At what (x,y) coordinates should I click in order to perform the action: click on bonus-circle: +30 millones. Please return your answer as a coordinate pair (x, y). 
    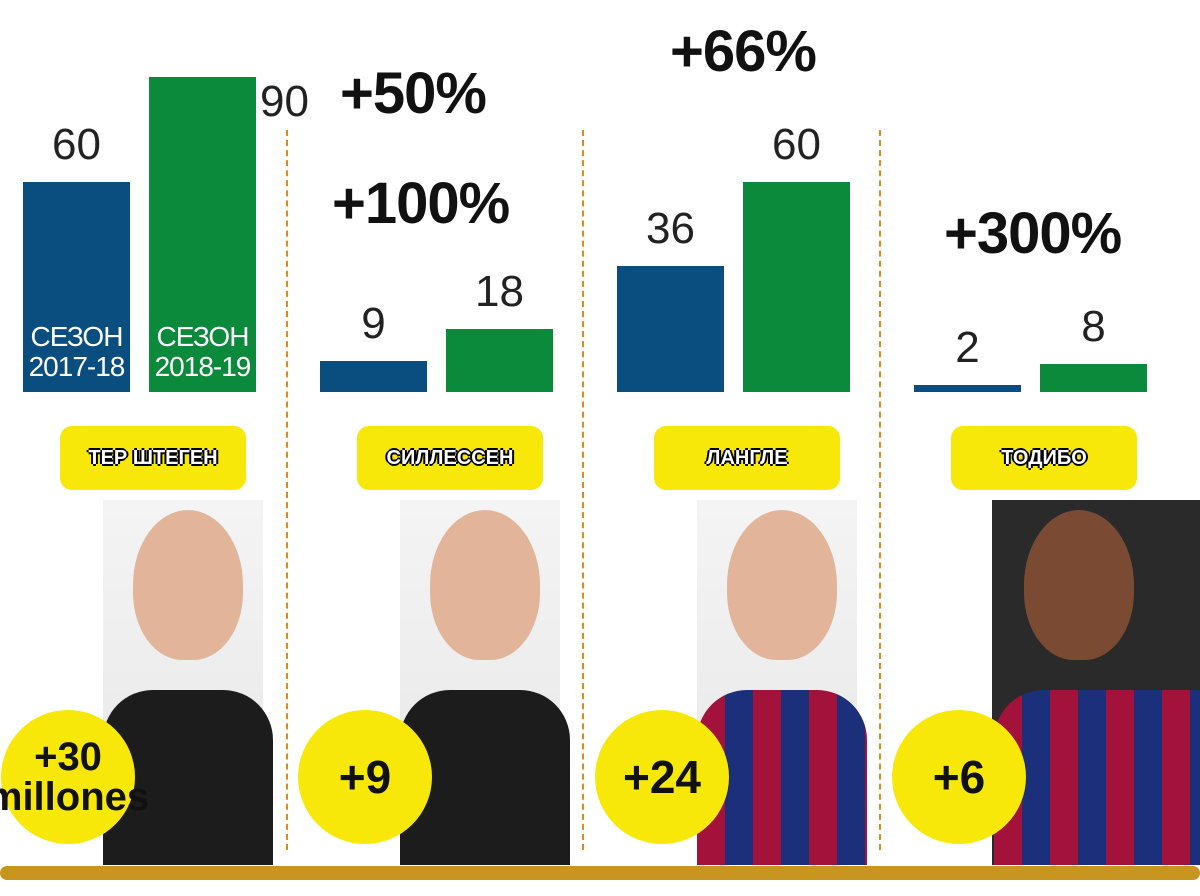
    Looking at the image, I should click on (74, 777).